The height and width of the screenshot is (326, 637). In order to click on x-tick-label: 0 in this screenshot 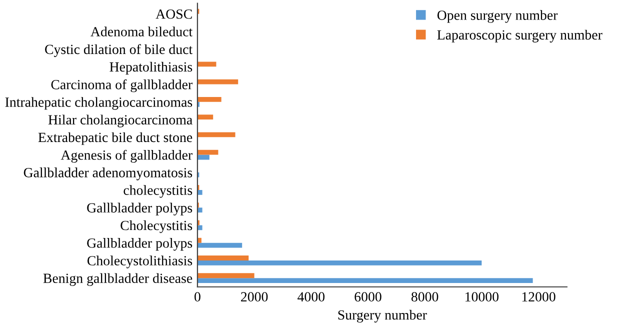, I will do `click(197, 297)`.